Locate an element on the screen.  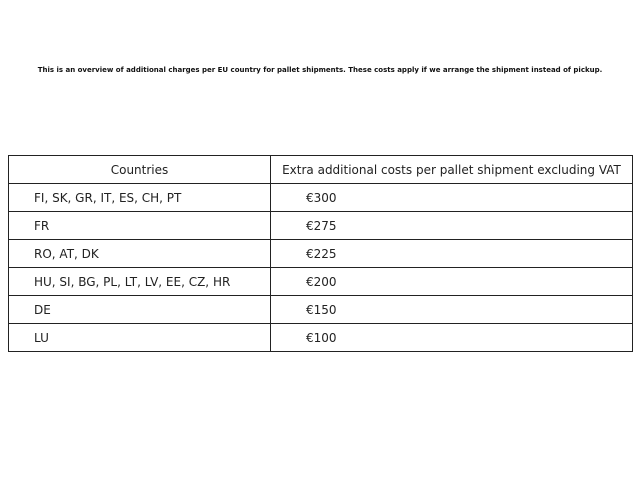
countries-cell: FI, SK, GR, IT, ES, CH, PT is located at coordinates (139, 197).